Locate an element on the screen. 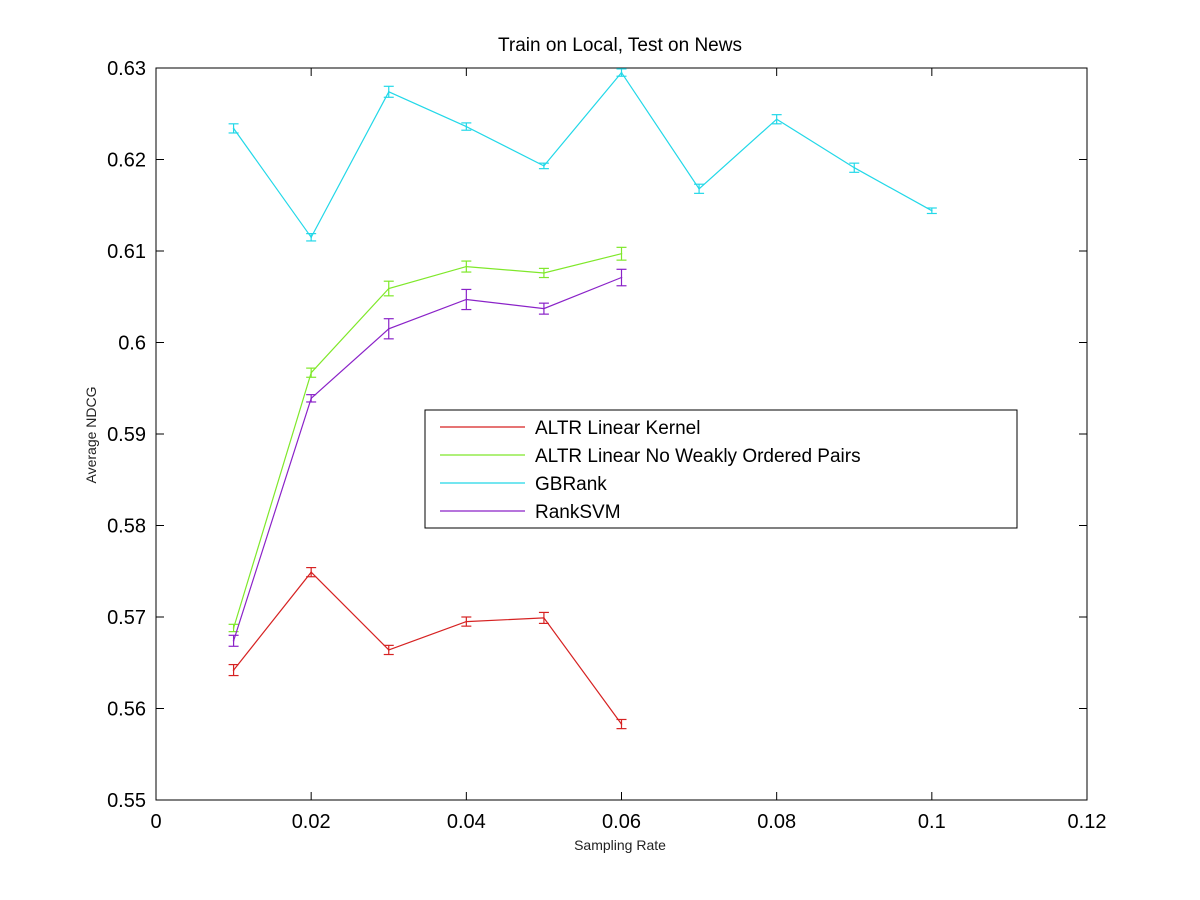 Image resolution: width=1200 pixels, height=900 pixels. chart-title: Train on Local, Test on News is located at coordinates (620, 45).